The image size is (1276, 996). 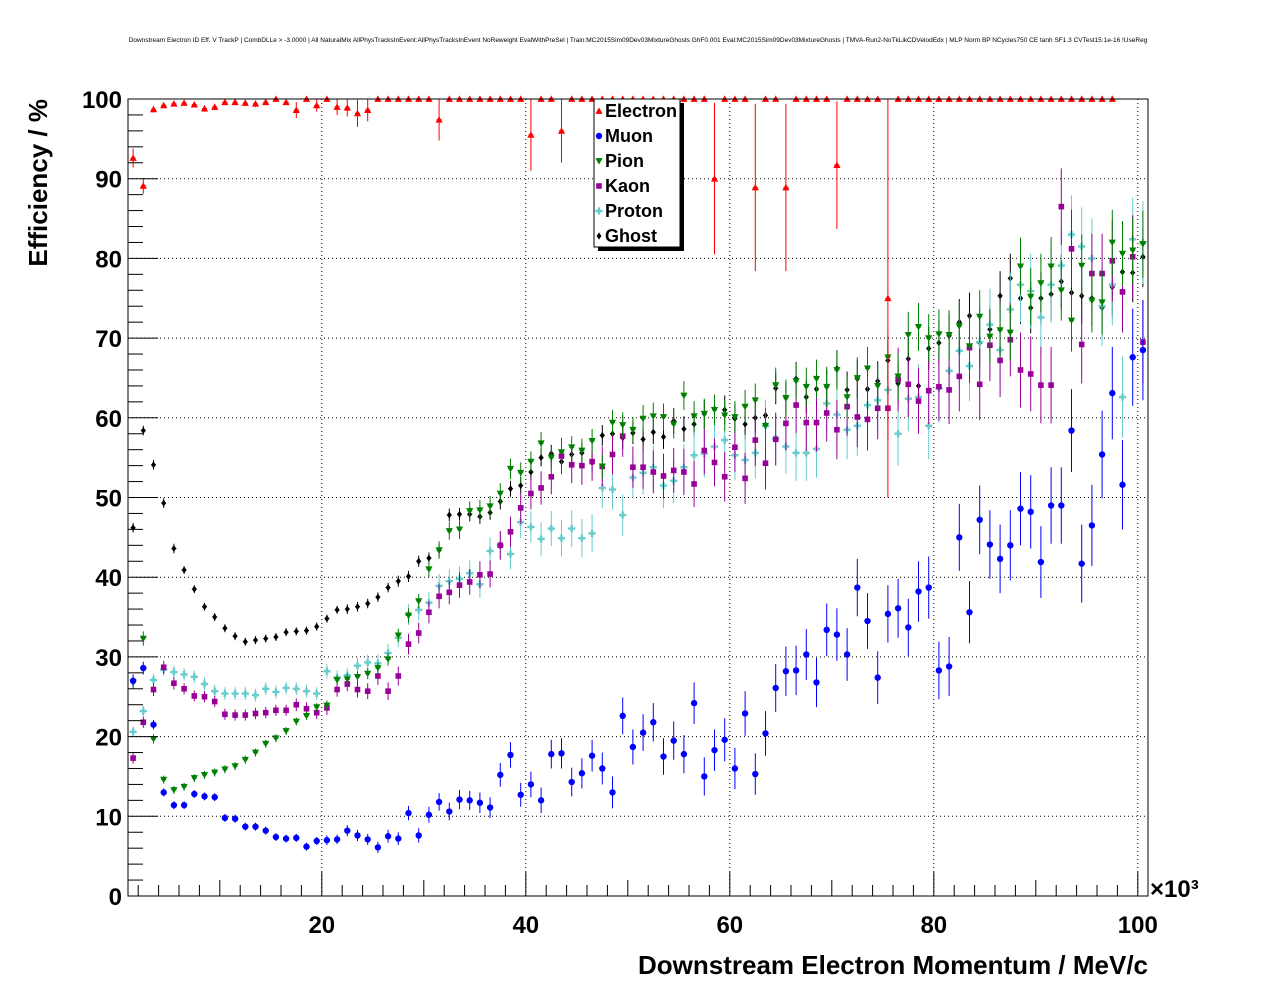 I want to click on y-tick-label: 60, so click(x=108, y=419).